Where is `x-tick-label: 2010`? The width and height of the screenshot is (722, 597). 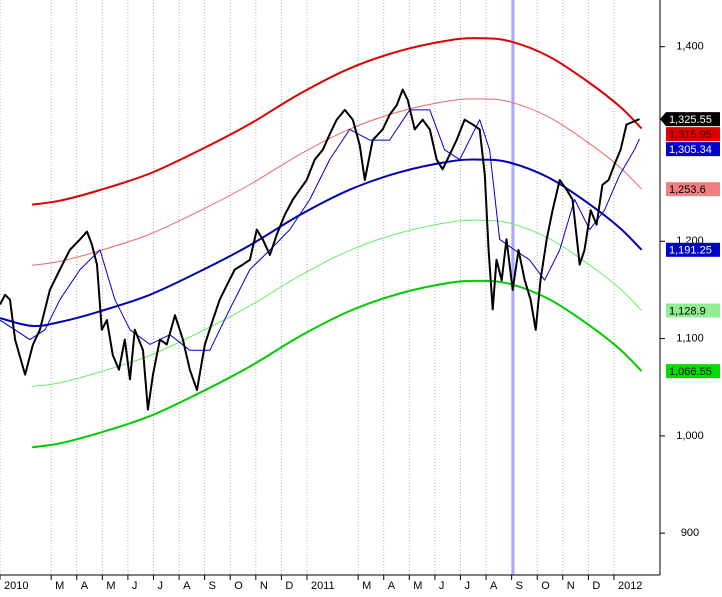
x-tick-label: 2010 is located at coordinates (16, 586).